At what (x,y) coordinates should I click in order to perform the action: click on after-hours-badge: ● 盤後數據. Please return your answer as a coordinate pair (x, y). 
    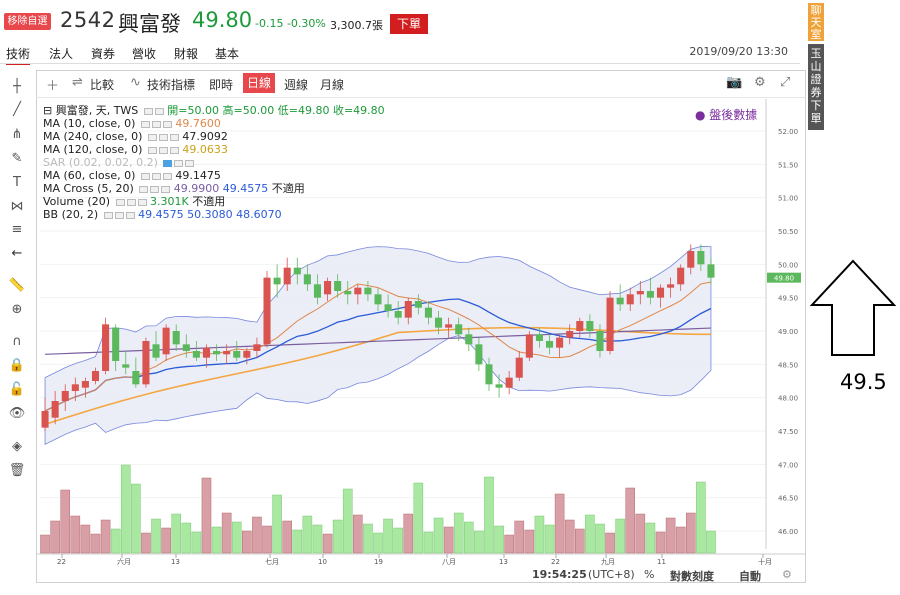
    Looking at the image, I should click on (726, 115).